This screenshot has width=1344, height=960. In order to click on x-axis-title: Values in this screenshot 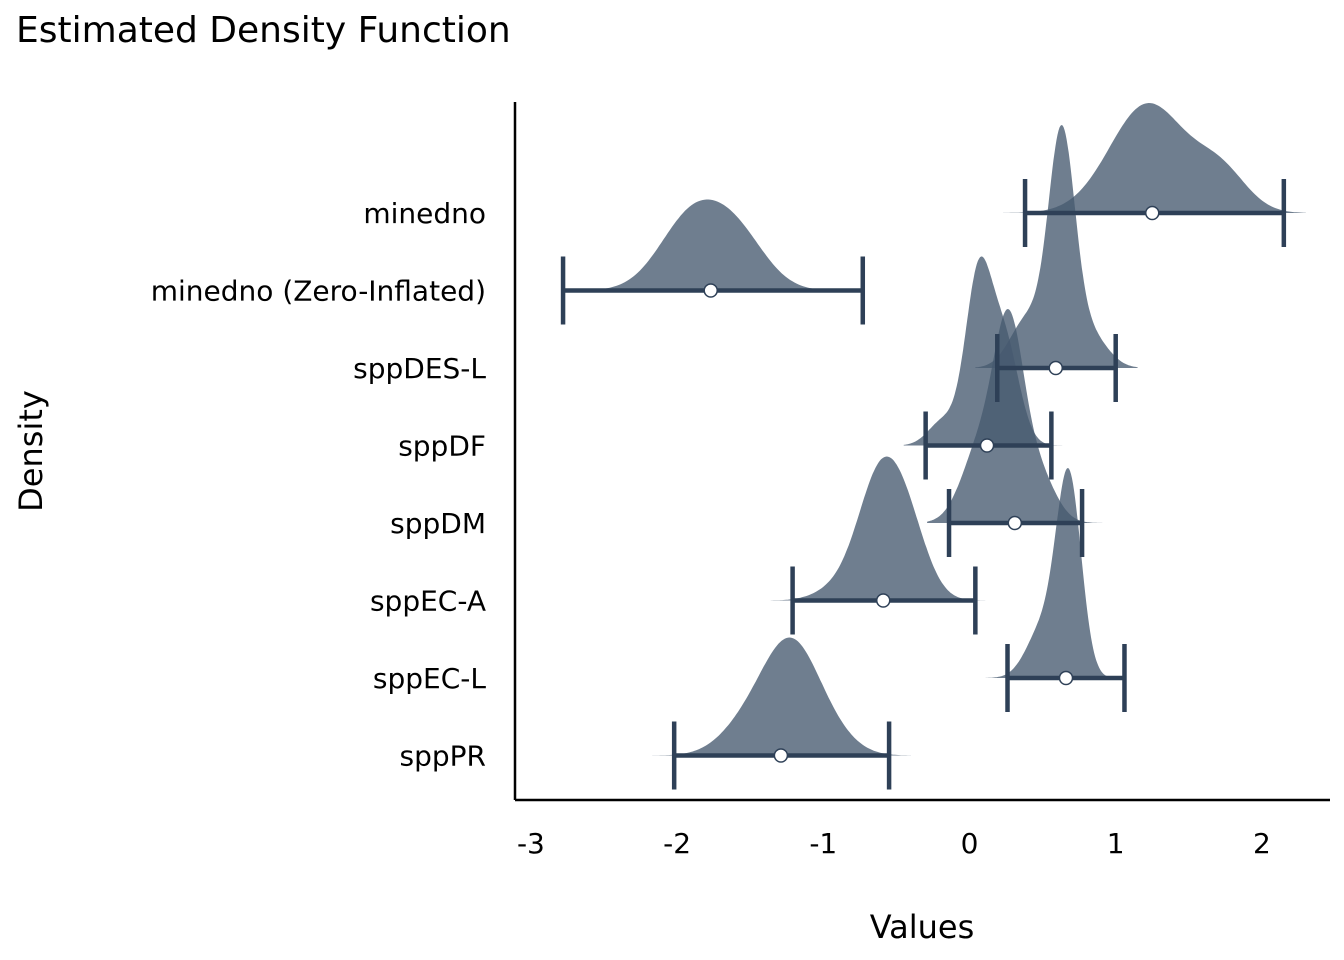, I will do `click(922, 927)`.